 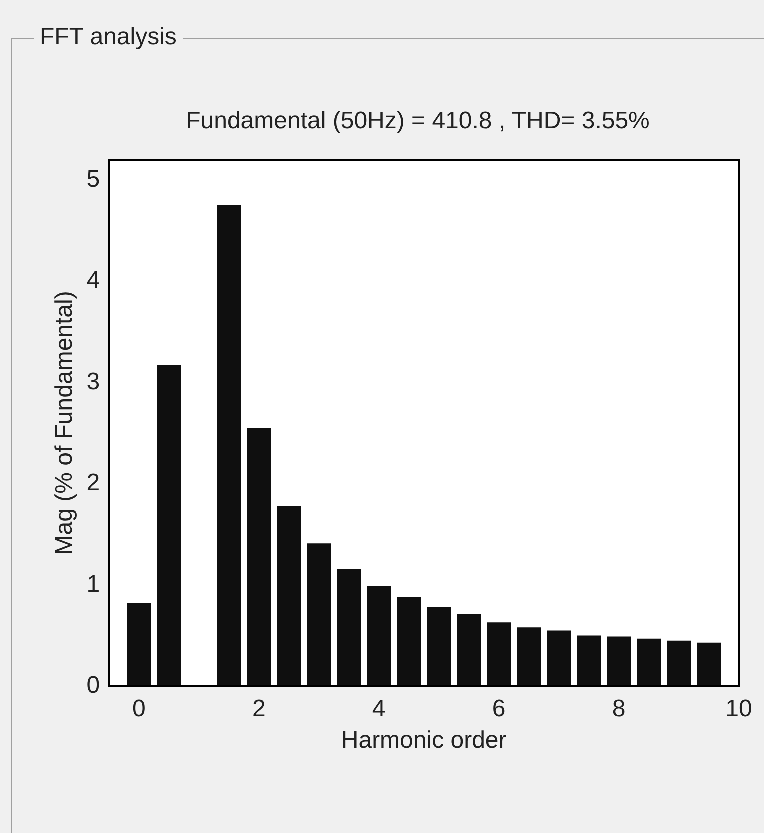 What do you see at coordinates (418, 121) in the screenshot?
I see `chart-subtitle: Fundamental (50Hz) = 410.8 , THD= 3.55%` at bounding box center [418, 121].